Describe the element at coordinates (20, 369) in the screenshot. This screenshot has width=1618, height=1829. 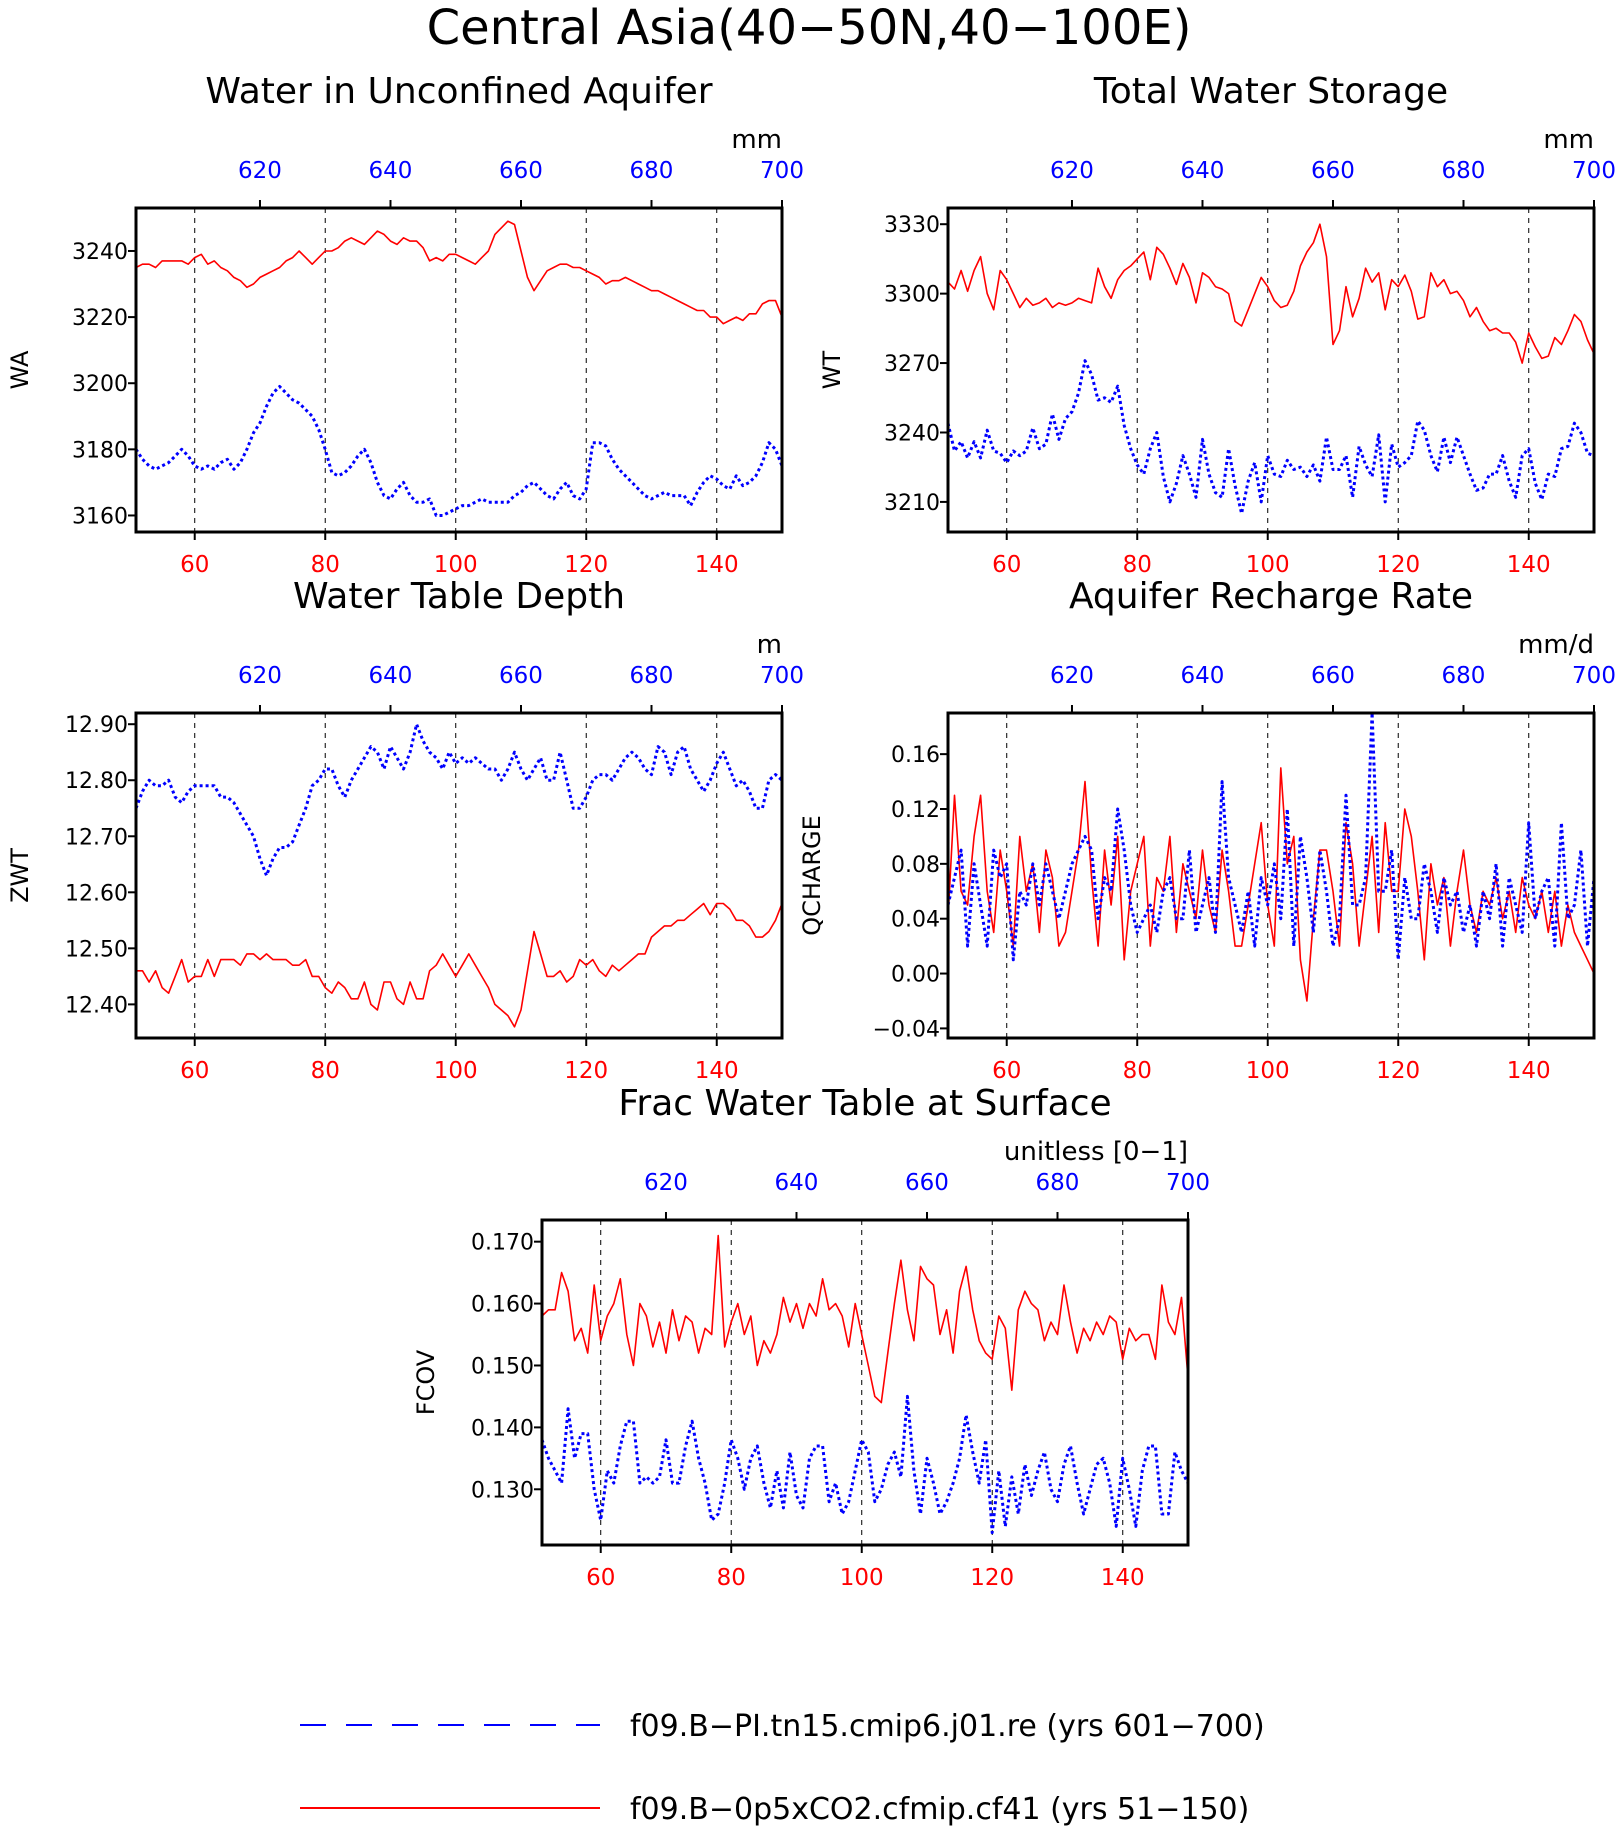
I see `y-axis-label: WA` at that location.